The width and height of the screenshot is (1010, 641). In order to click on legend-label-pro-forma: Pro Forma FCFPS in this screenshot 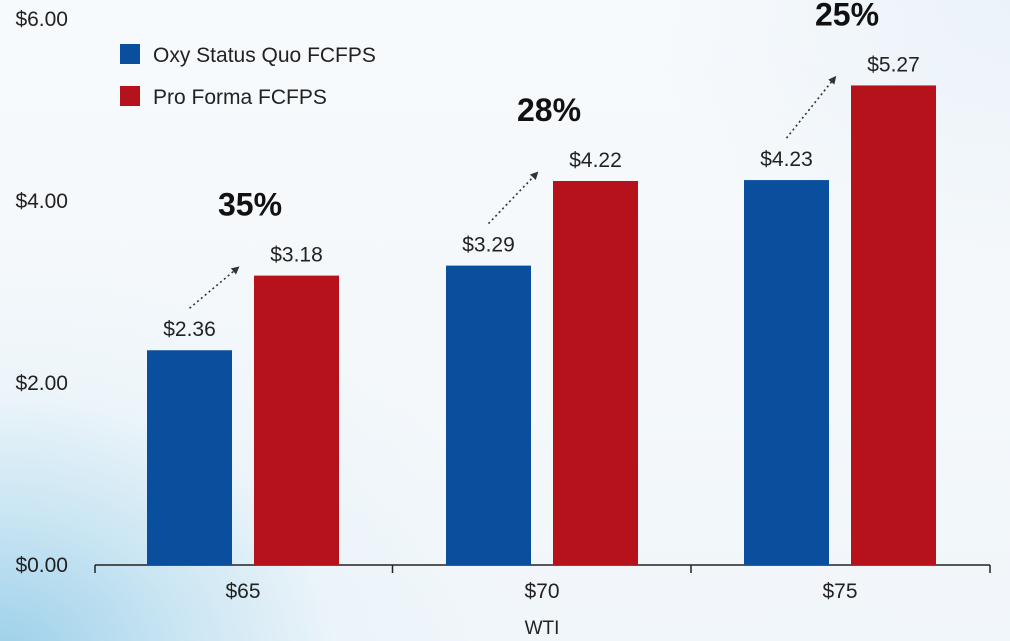, I will do `click(240, 97)`.